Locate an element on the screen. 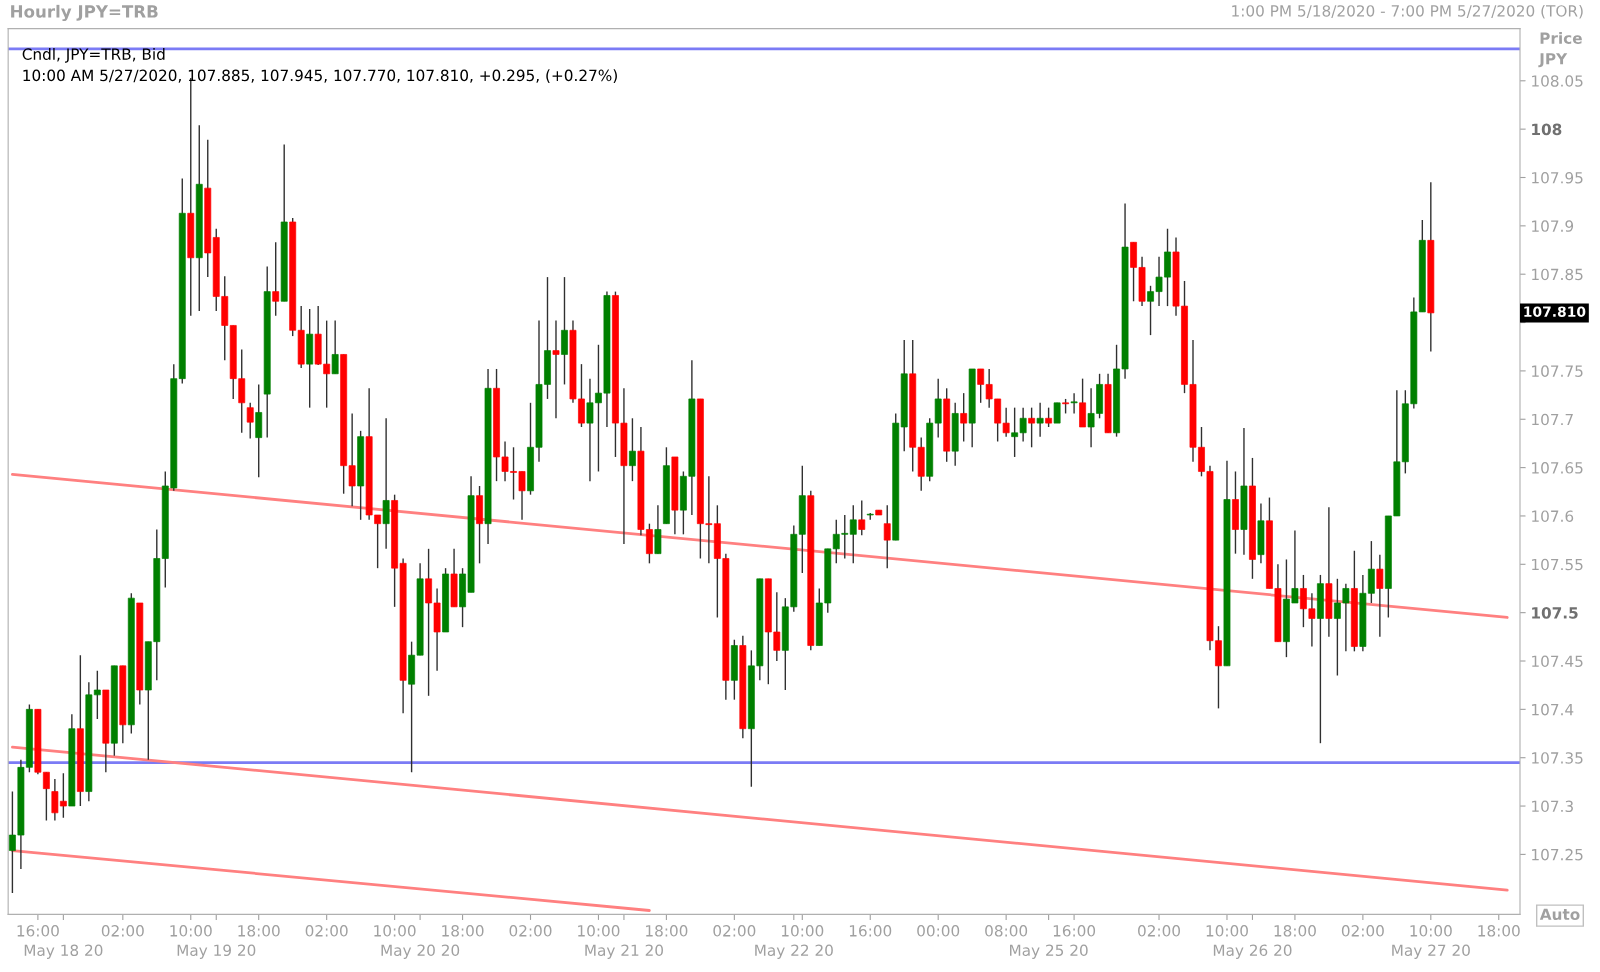  y-tick-label: 107.35 is located at coordinates (1557, 758).